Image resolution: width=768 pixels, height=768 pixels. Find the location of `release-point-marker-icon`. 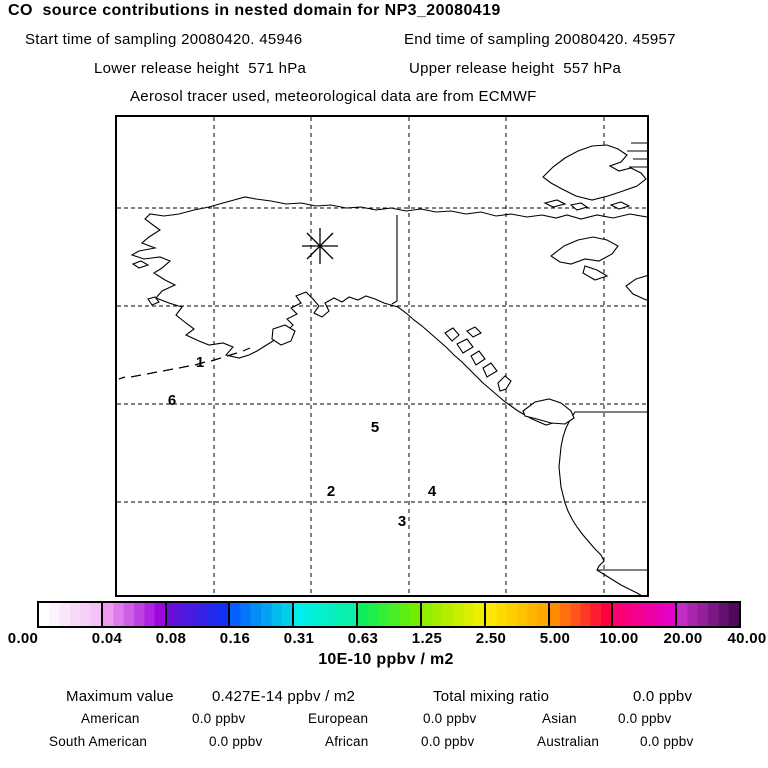

release-point-marker-icon is located at coordinates (320, 246).